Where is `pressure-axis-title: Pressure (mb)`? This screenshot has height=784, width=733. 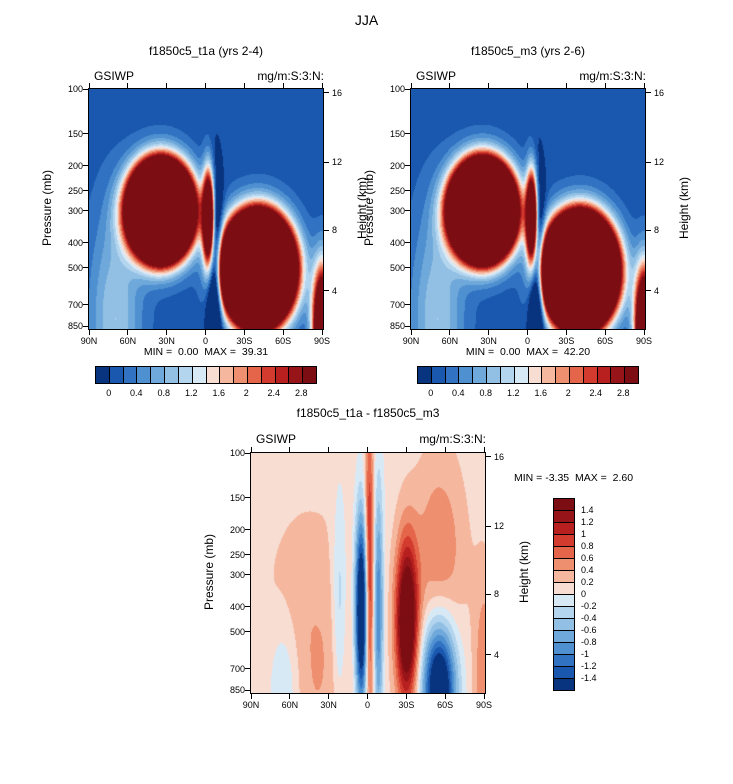
pressure-axis-title: Pressure (mb) is located at coordinates (209, 572).